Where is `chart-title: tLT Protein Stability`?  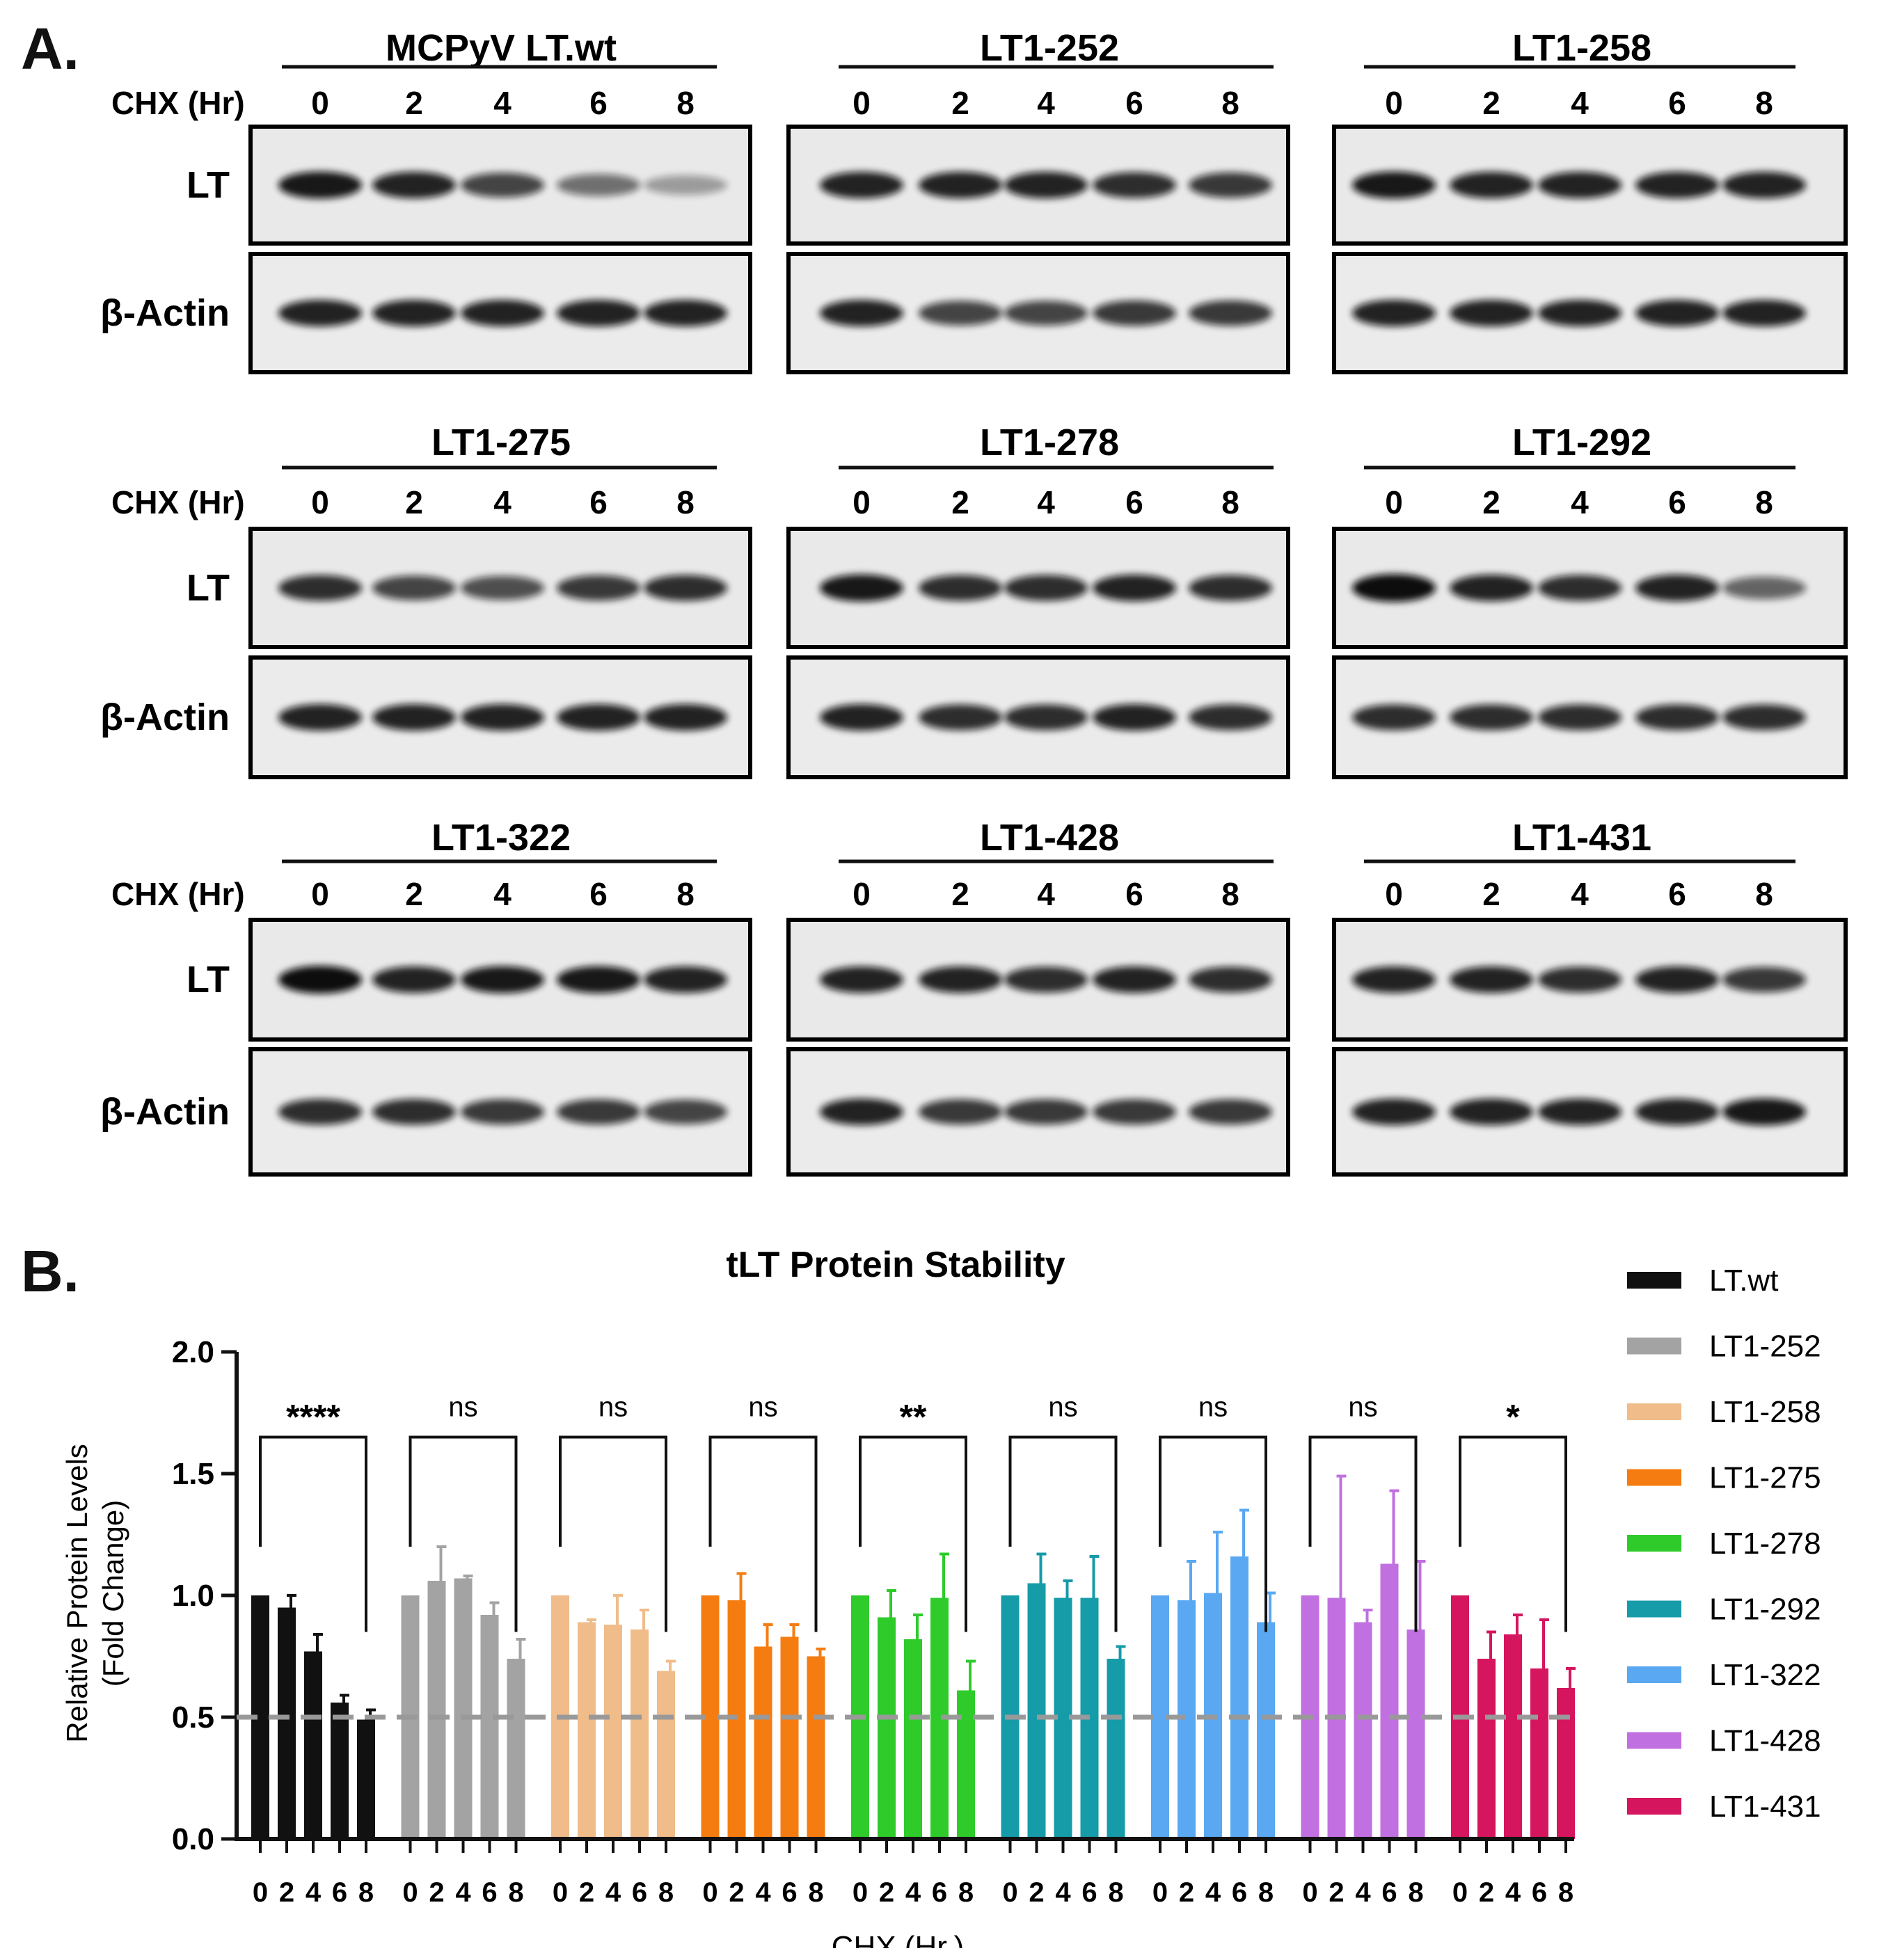
chart-title: tLT Protein Stability is located at coordinates (896, 1265).